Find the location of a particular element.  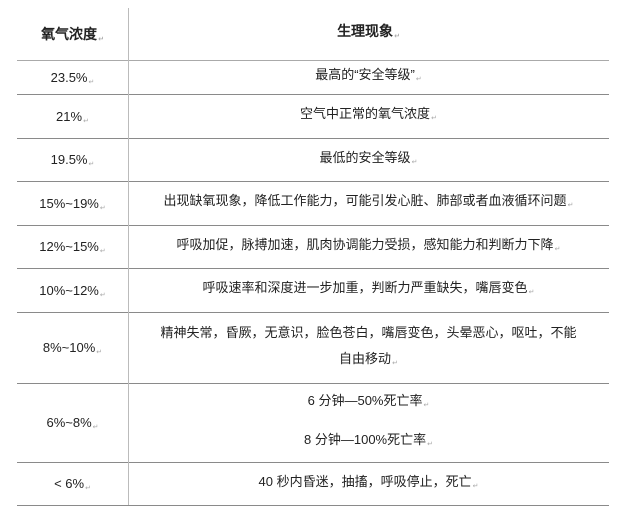

table-row: < 6% 40 秒内昏迷，抽搐，呼吸停止，死亡 is located at coordinates (313, 484).